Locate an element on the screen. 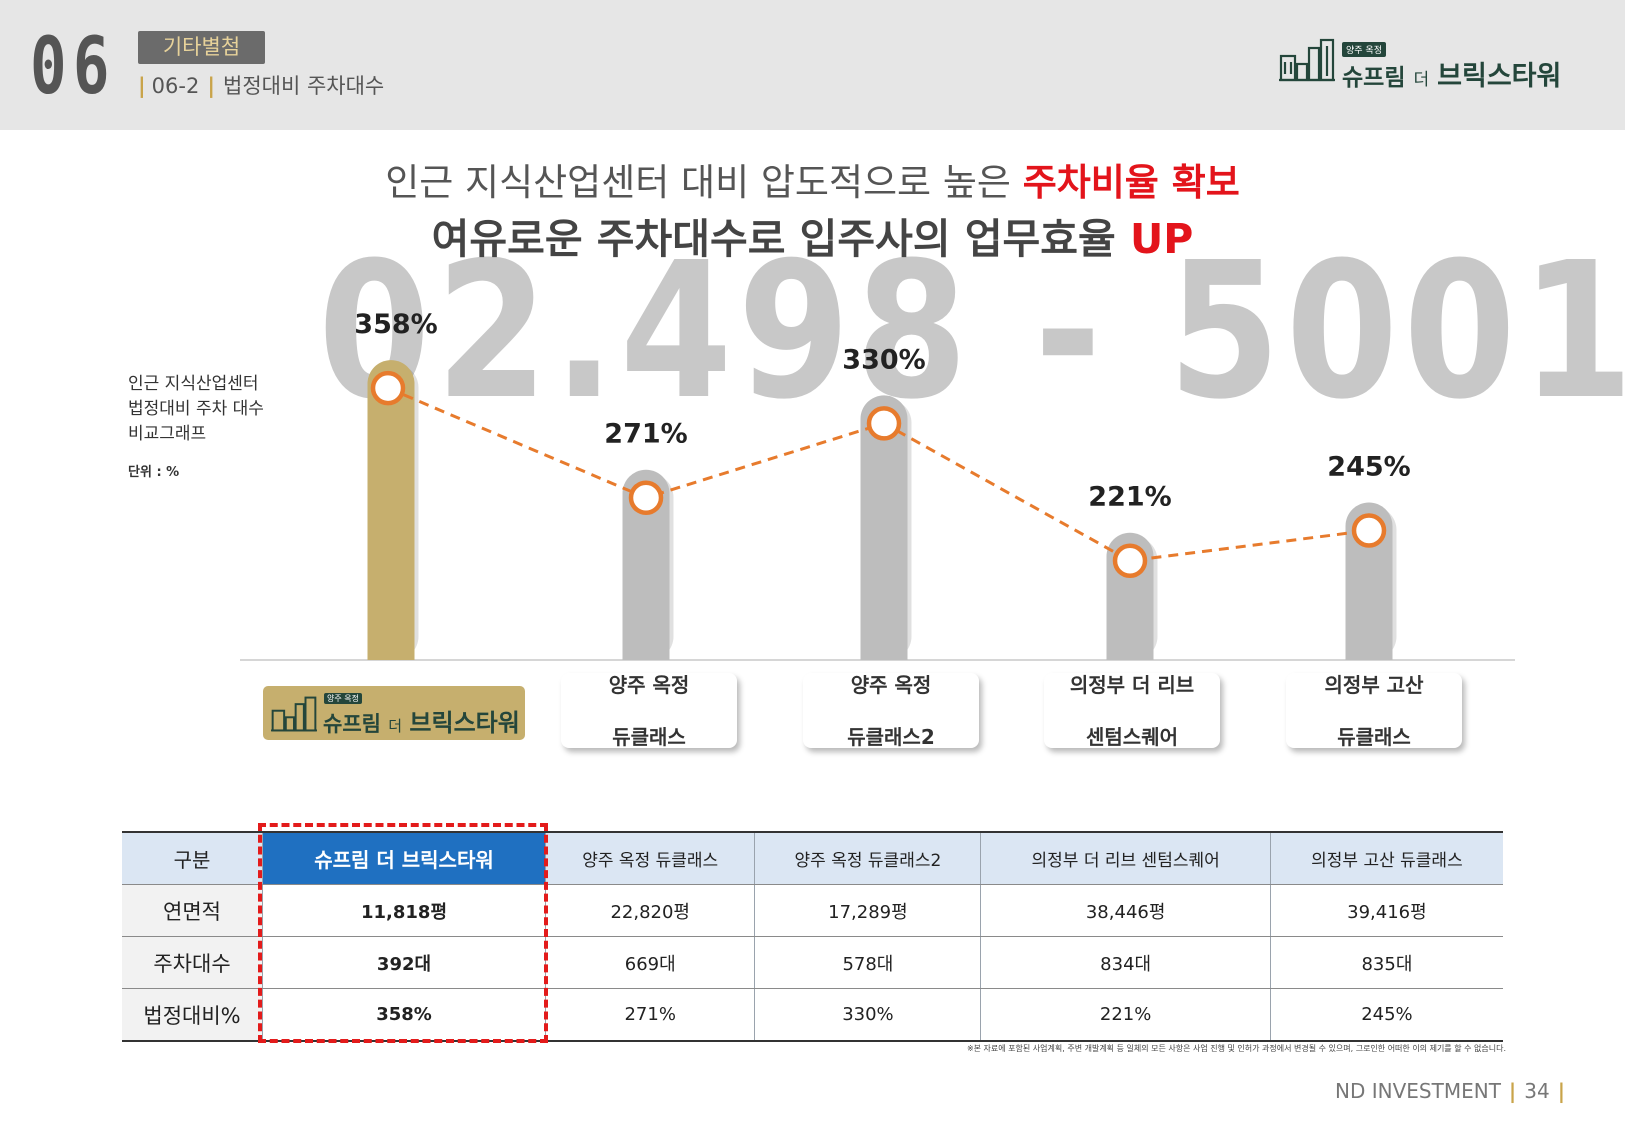 The width and height of the screenshot is (1625, 1125). table-header: 양주 옥정 듀클래스2 is located at coordinates (867, 858).